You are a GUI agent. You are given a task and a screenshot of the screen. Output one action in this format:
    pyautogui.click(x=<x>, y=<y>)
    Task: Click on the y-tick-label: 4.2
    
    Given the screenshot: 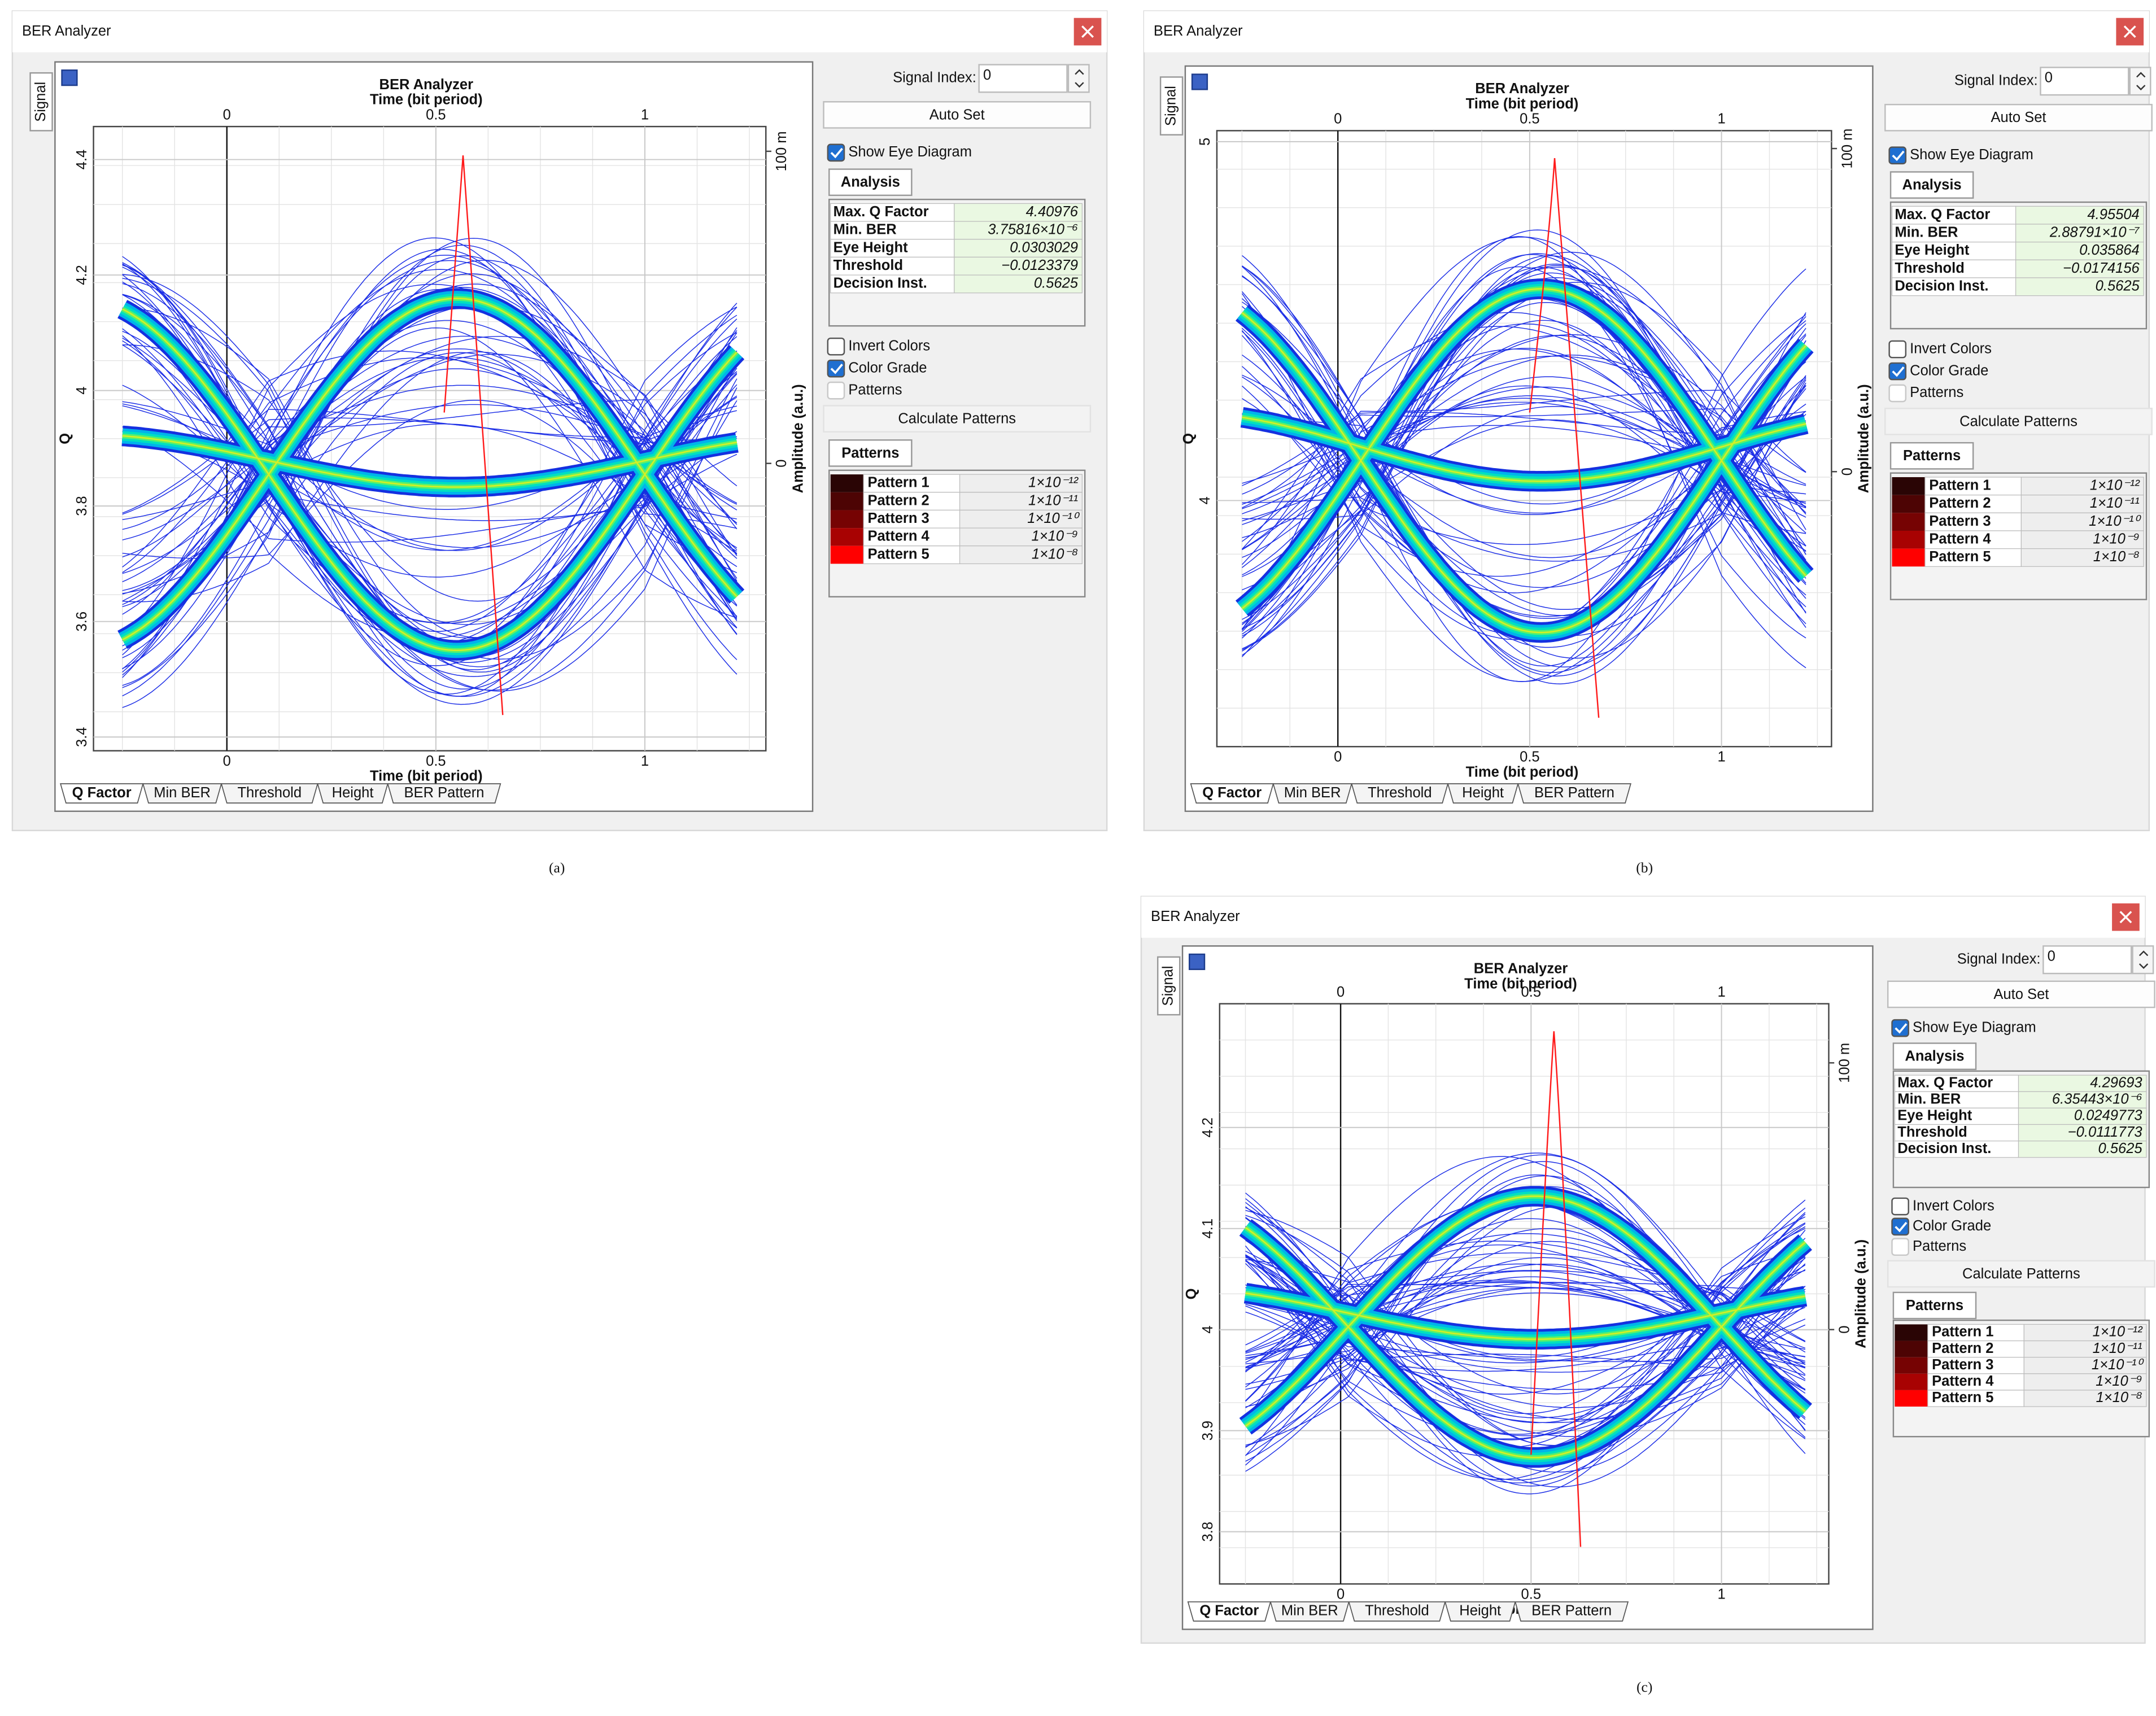 What is the action you would take?
    pyautogui.click(x=82, y=275)
    